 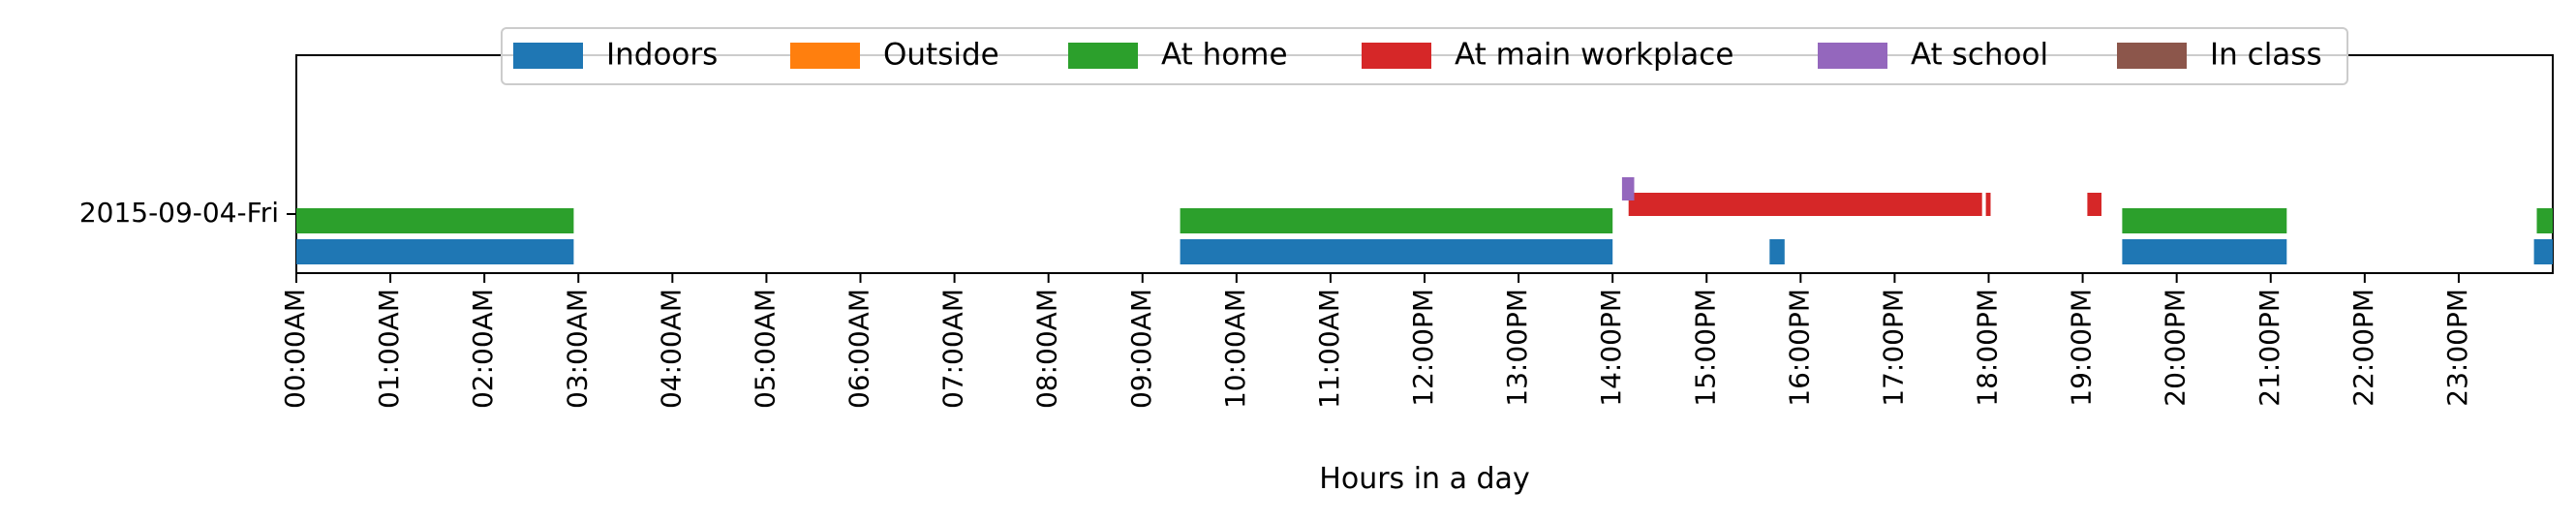 I want to click on y-tick-label: 2015-09-04-Fri, so click(x=179, y=213).